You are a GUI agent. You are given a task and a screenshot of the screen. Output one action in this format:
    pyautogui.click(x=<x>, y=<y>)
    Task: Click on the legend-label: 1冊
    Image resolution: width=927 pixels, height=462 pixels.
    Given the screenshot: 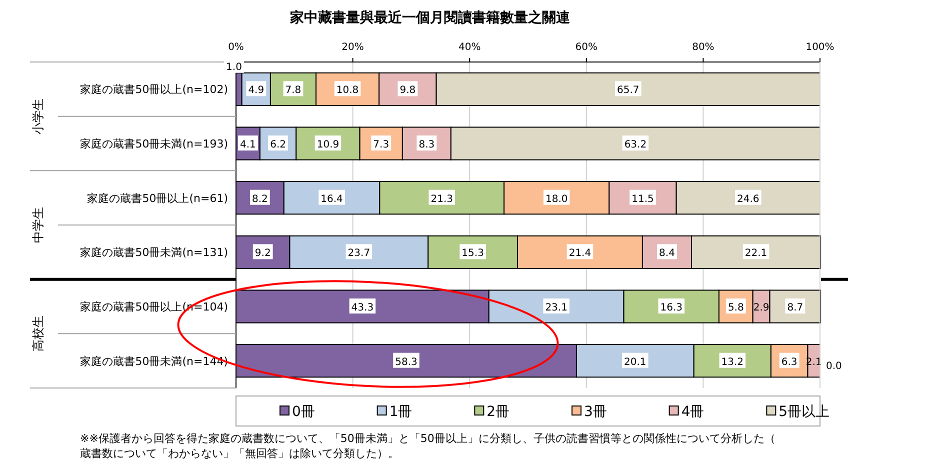 What is the action you would take?
    pyautogui.click(x=400, y=412)
    